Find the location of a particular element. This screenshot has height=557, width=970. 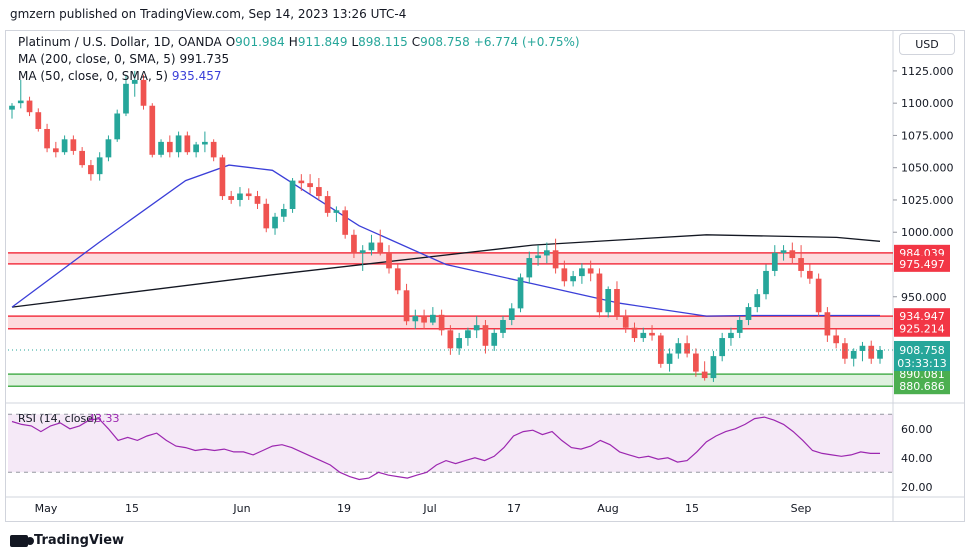

currency-button: USD is located at coordinates (927, 44).